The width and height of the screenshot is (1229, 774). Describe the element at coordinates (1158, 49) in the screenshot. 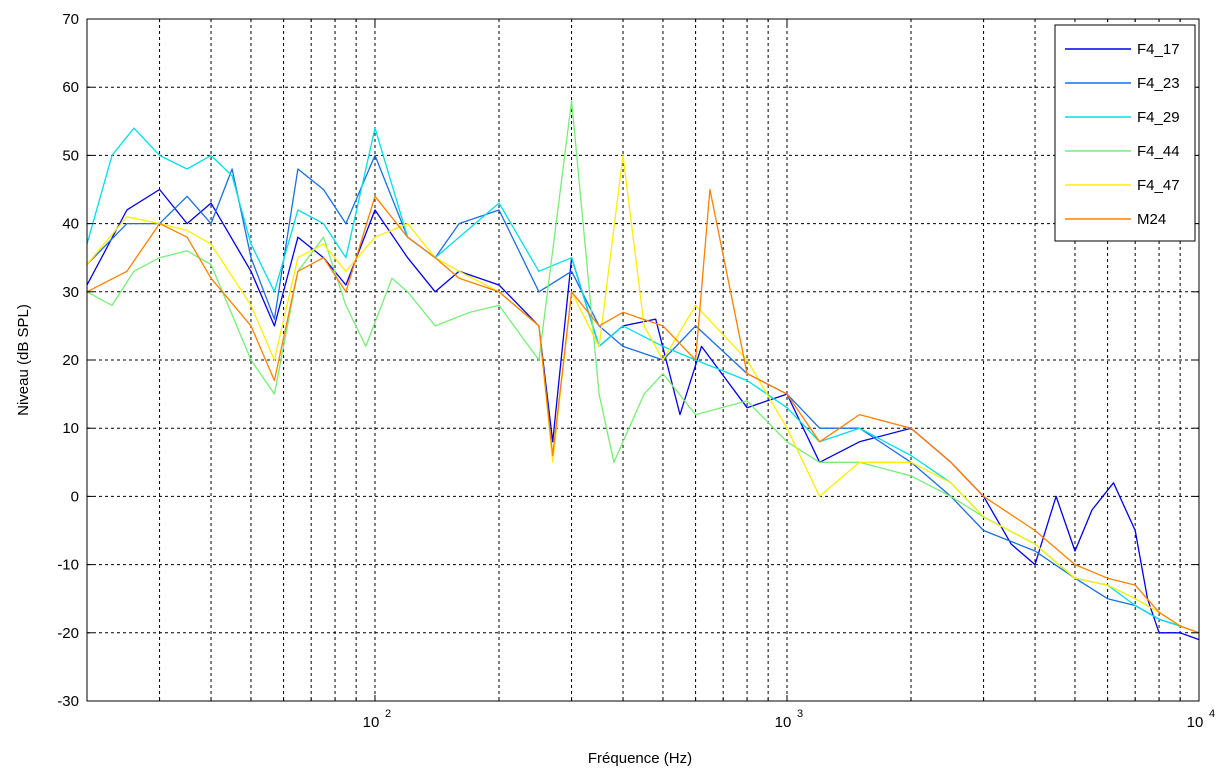

I see `legend-label: F4_17` at that location.